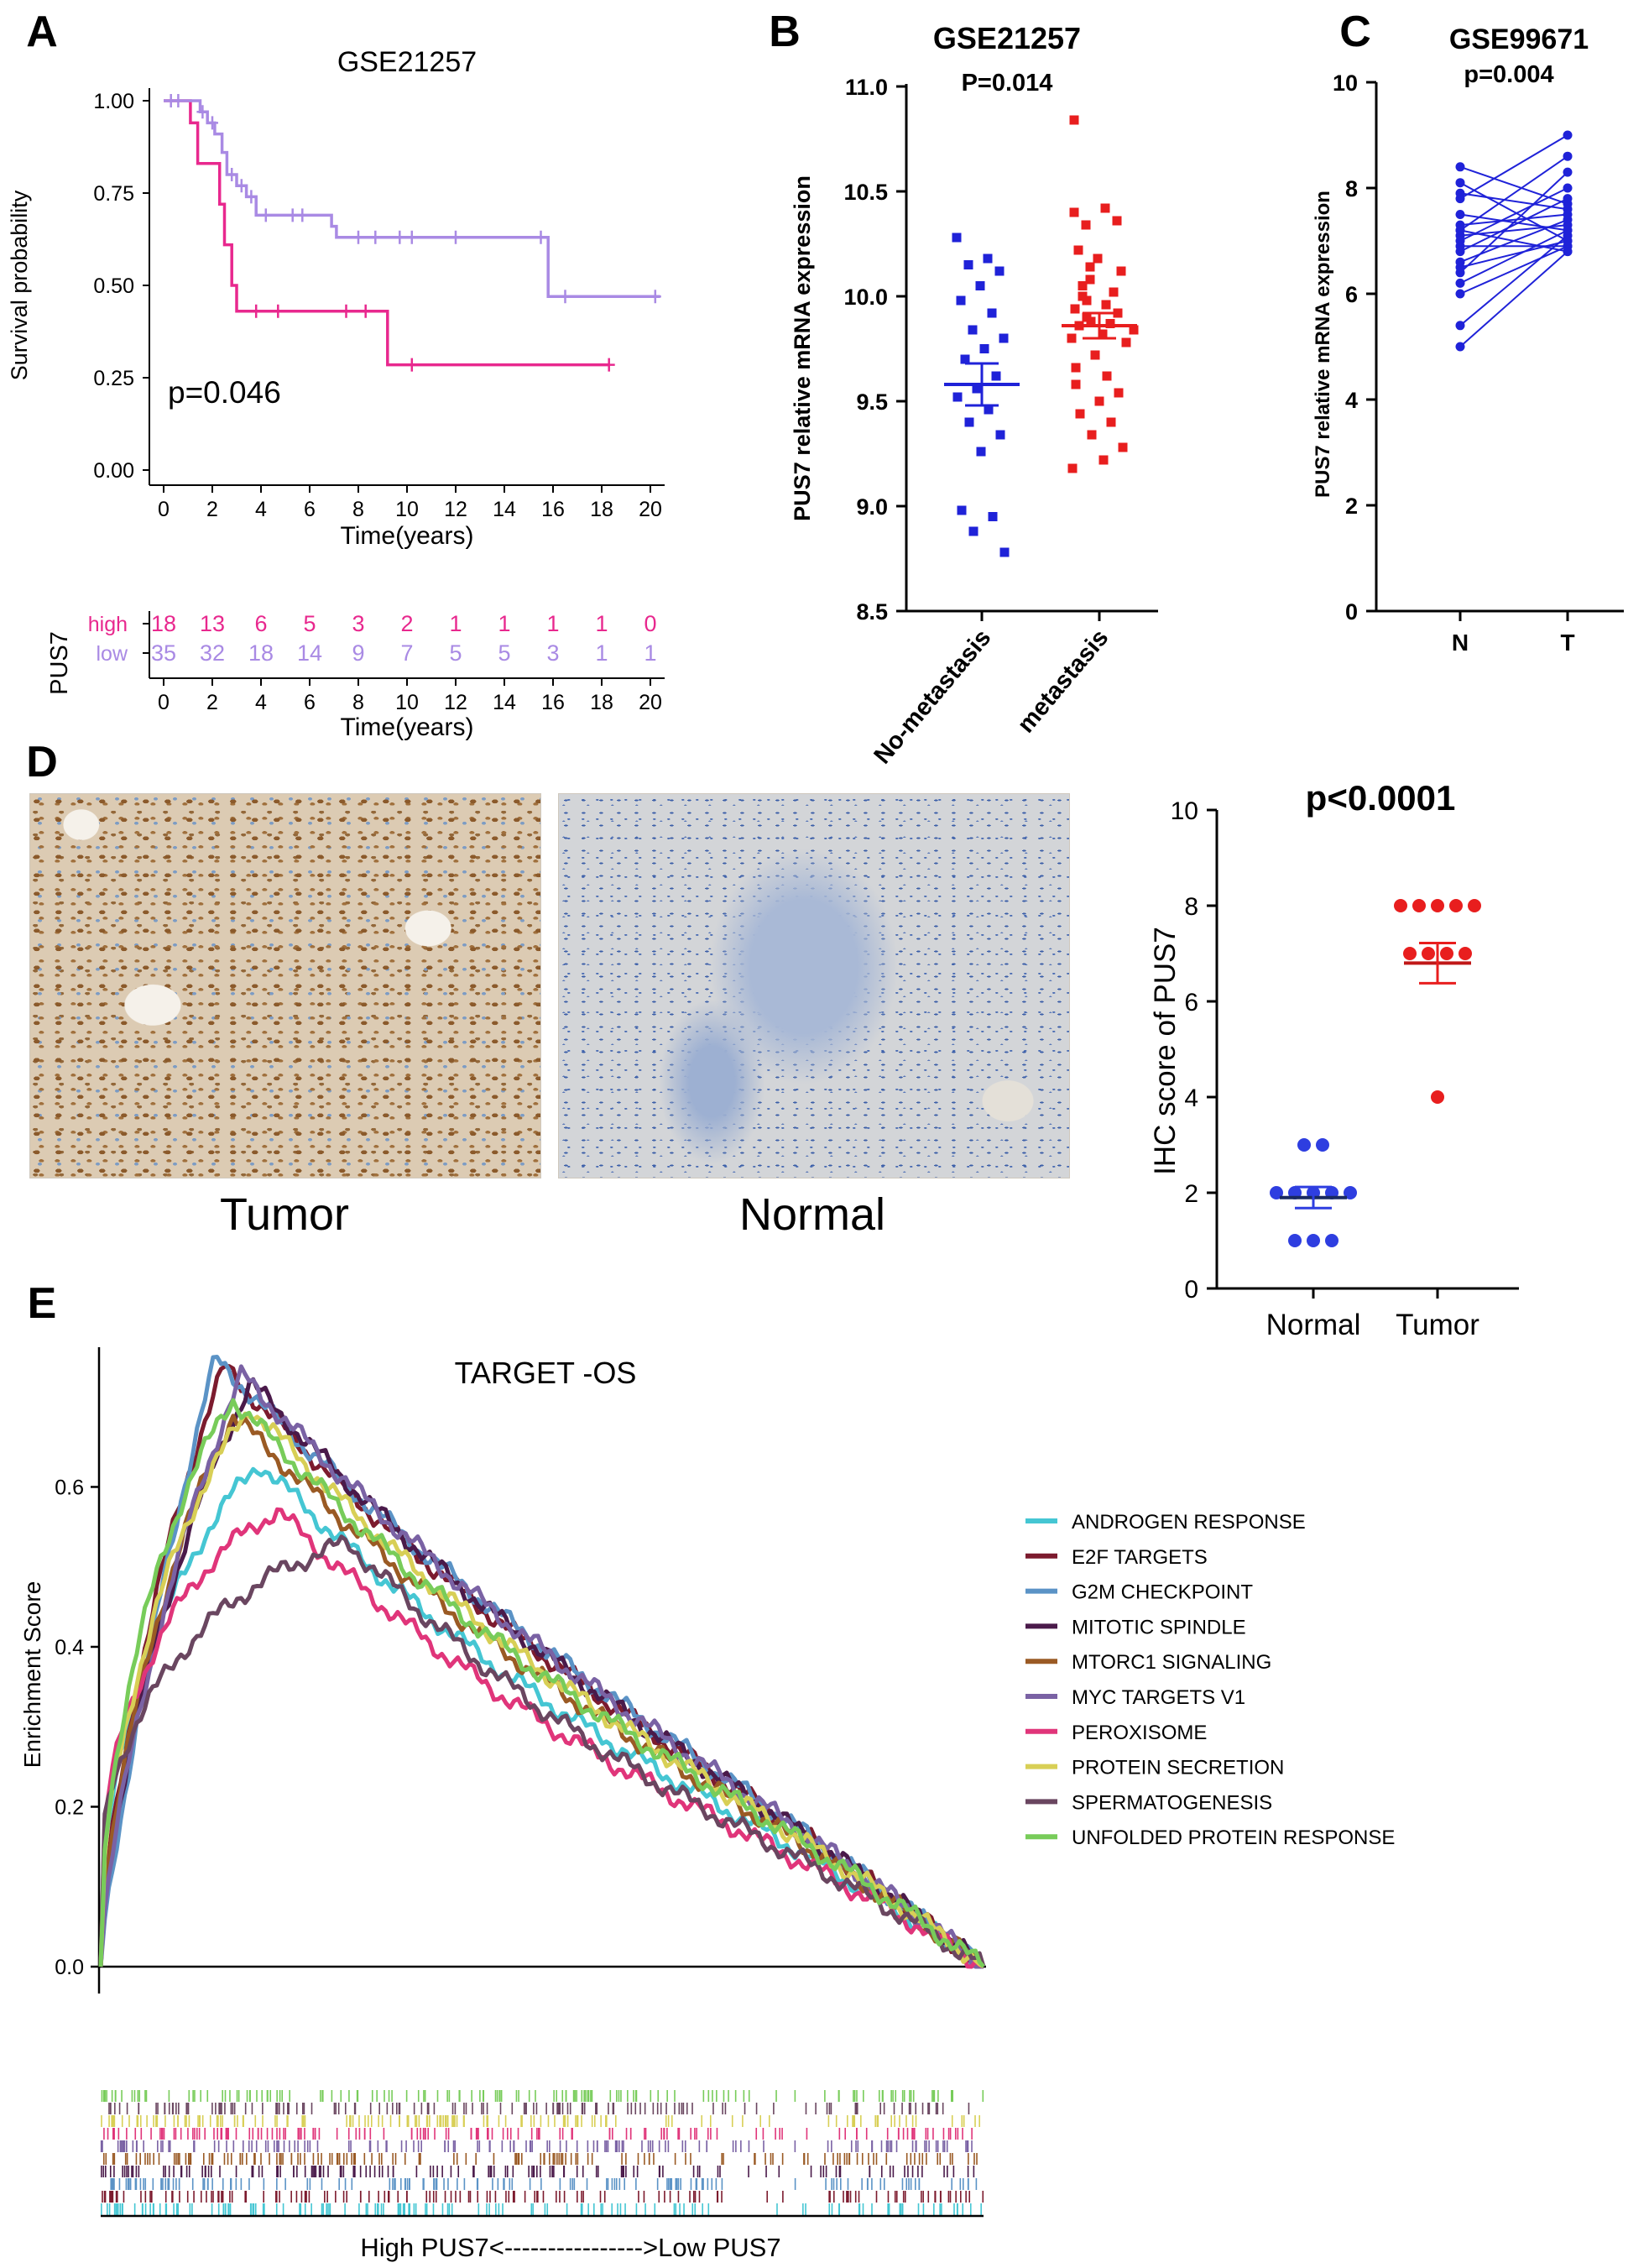 The width and height of the screenshot is (1649, 2268). Describe the element at coordinates (69, 1967) in the screenshot. I see `E-y-tick-label: 0.0` at that location.